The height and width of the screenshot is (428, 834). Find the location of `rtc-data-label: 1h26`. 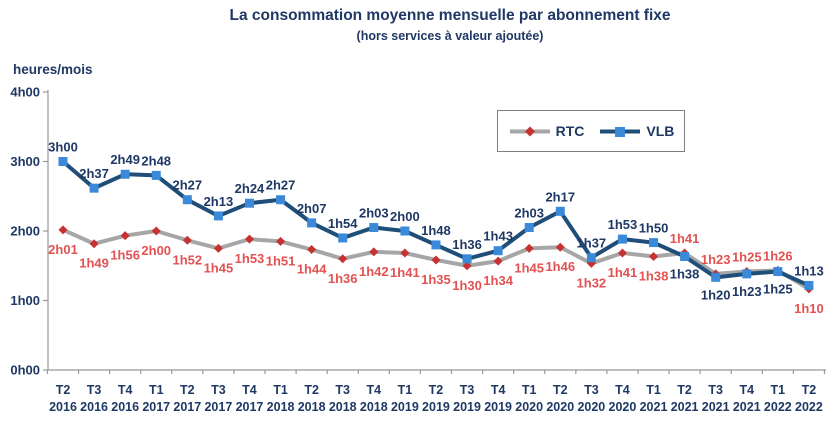

rtc-data-label: 1h26 is located at coordinates (778, 255).